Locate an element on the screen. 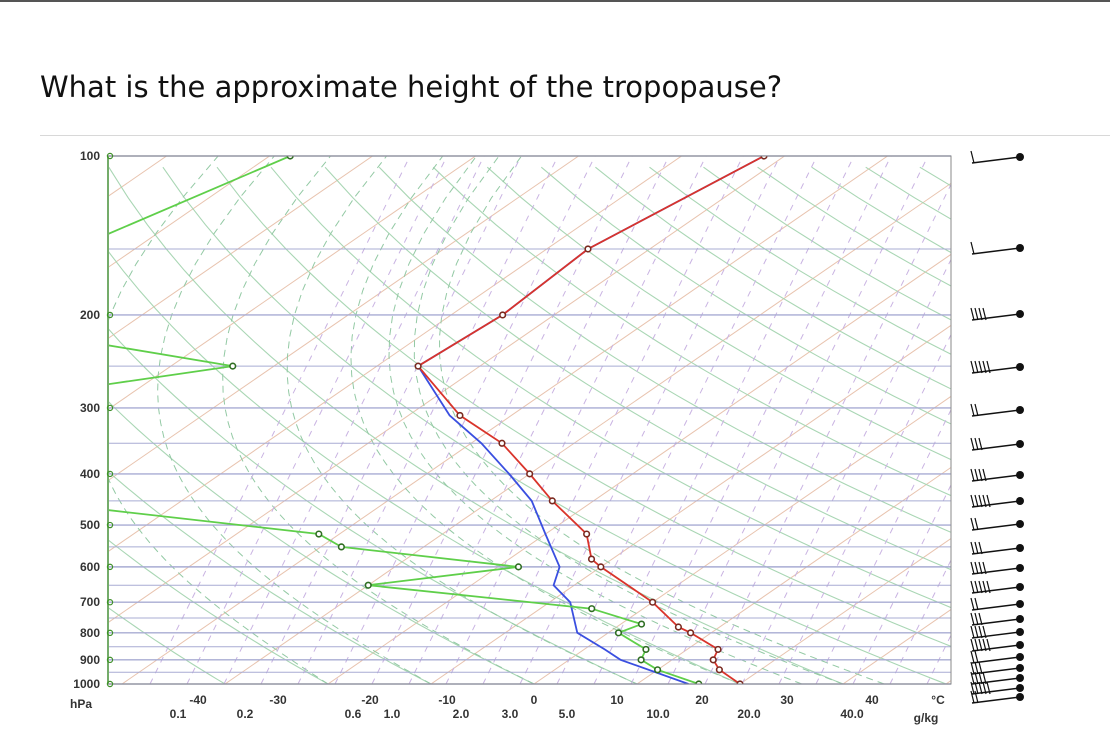  y-tick-label: 200 is located at coordinates (90, 315).